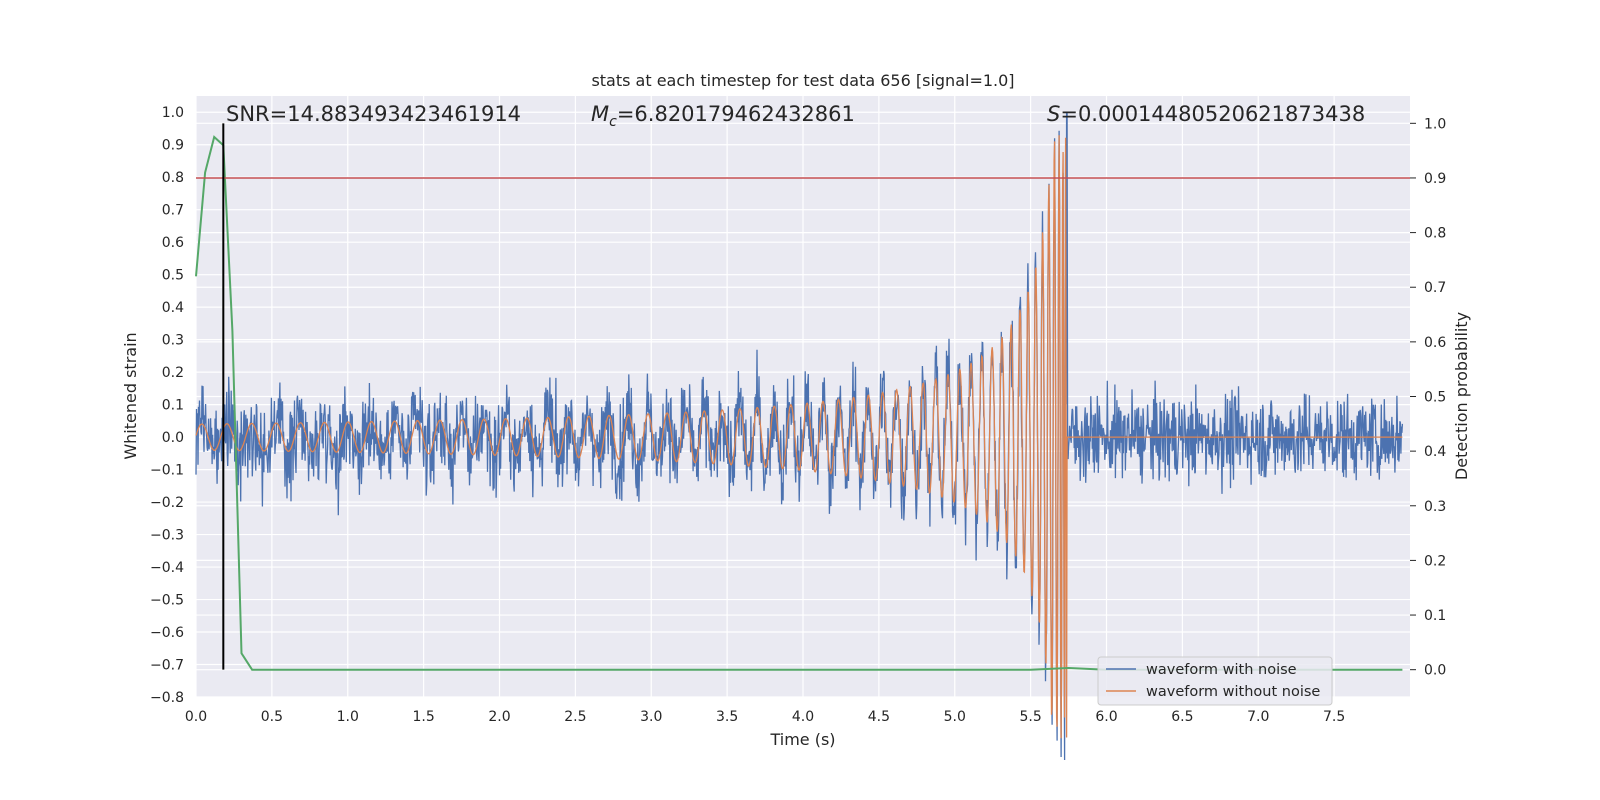 The width and height of the screenshot is (1600, 800). Describe the element at coordinates (802, 739) in the screenshot. I see `x-axis-label: Time (s)` at that location.